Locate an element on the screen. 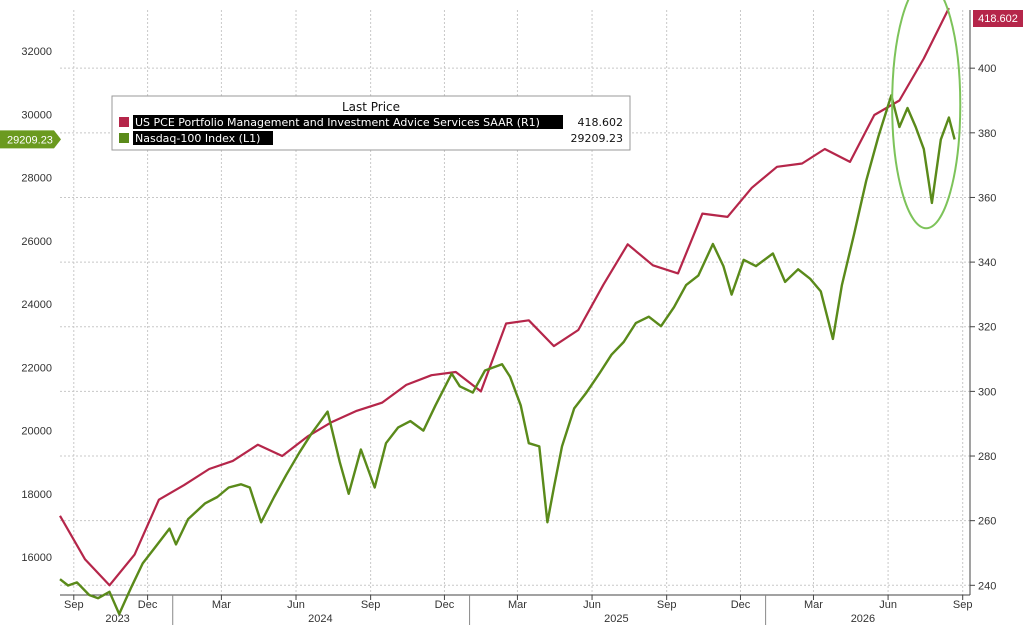 This screenshot has width=1024, height=625. left-tick-label: 20000 is located at coordinates (36, 432).